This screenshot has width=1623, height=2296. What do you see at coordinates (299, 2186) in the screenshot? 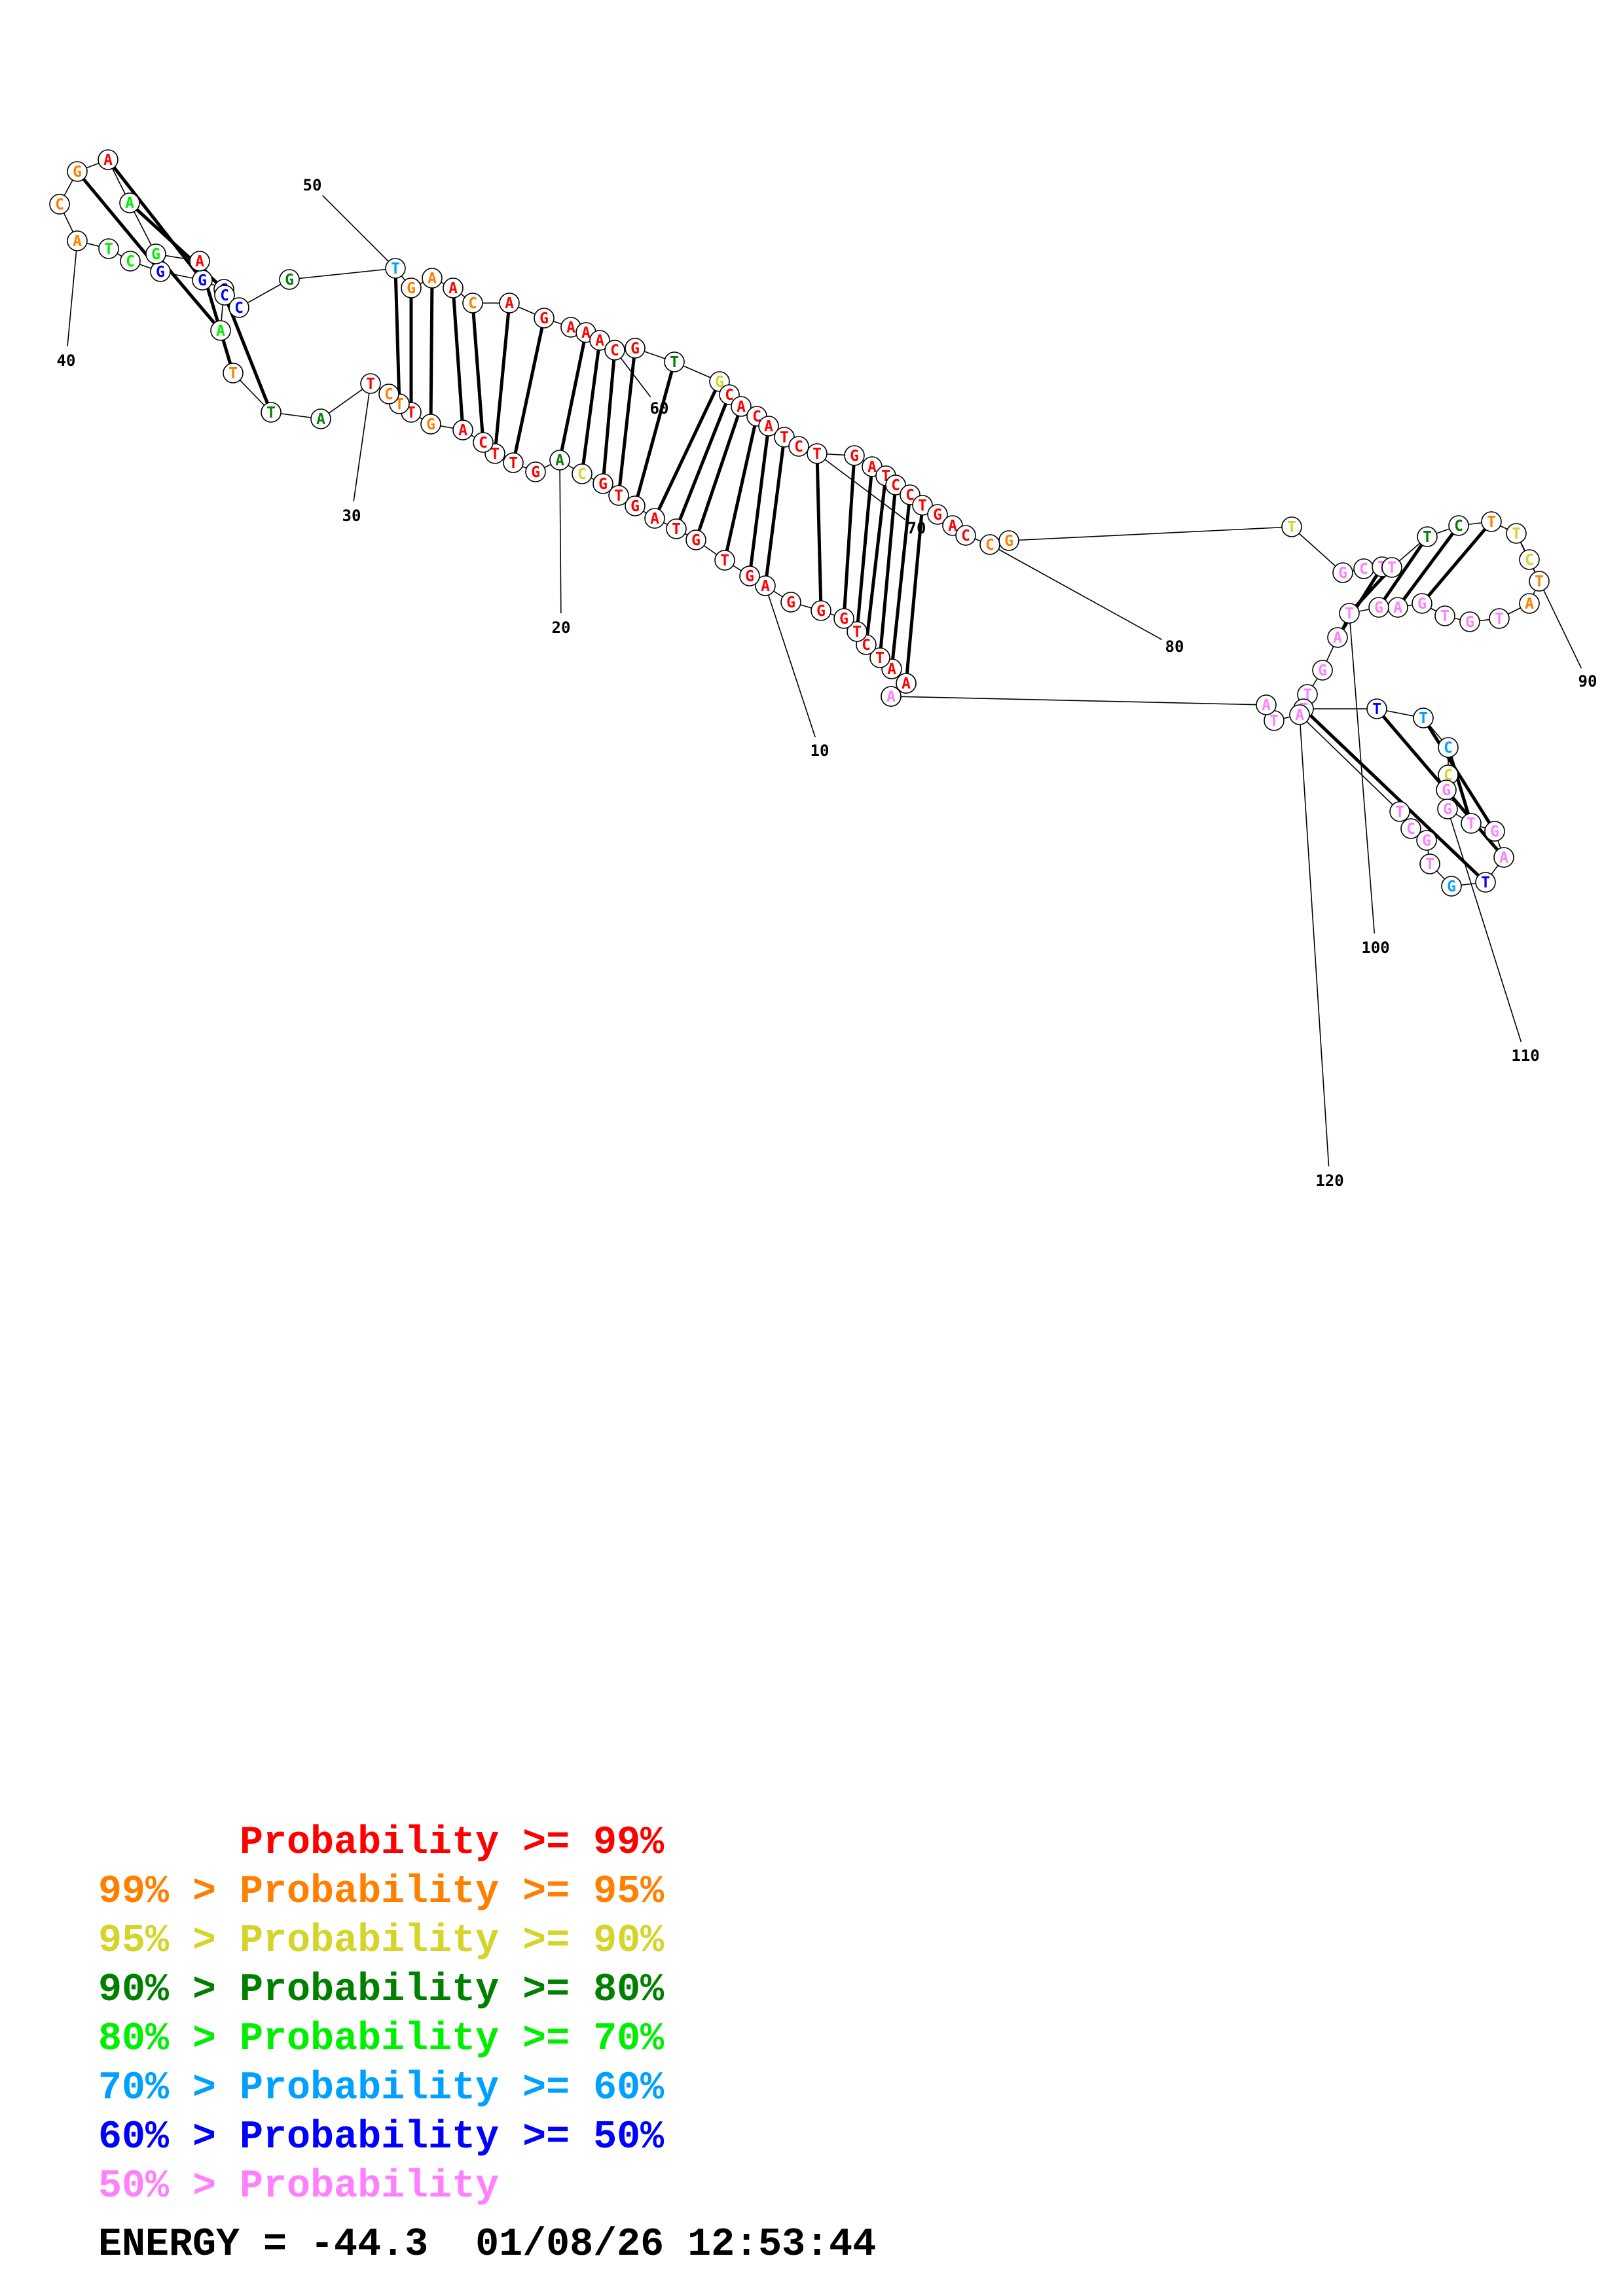
I see `legend-entry-plt50: 50% > Probability` at bounding box center [299, 2186].